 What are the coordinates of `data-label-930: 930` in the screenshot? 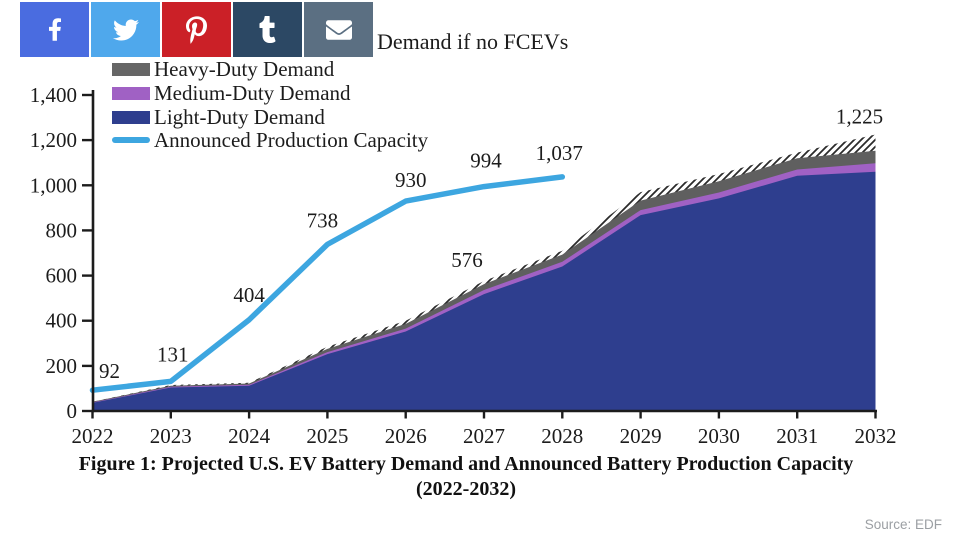 It's located at (411, 180).